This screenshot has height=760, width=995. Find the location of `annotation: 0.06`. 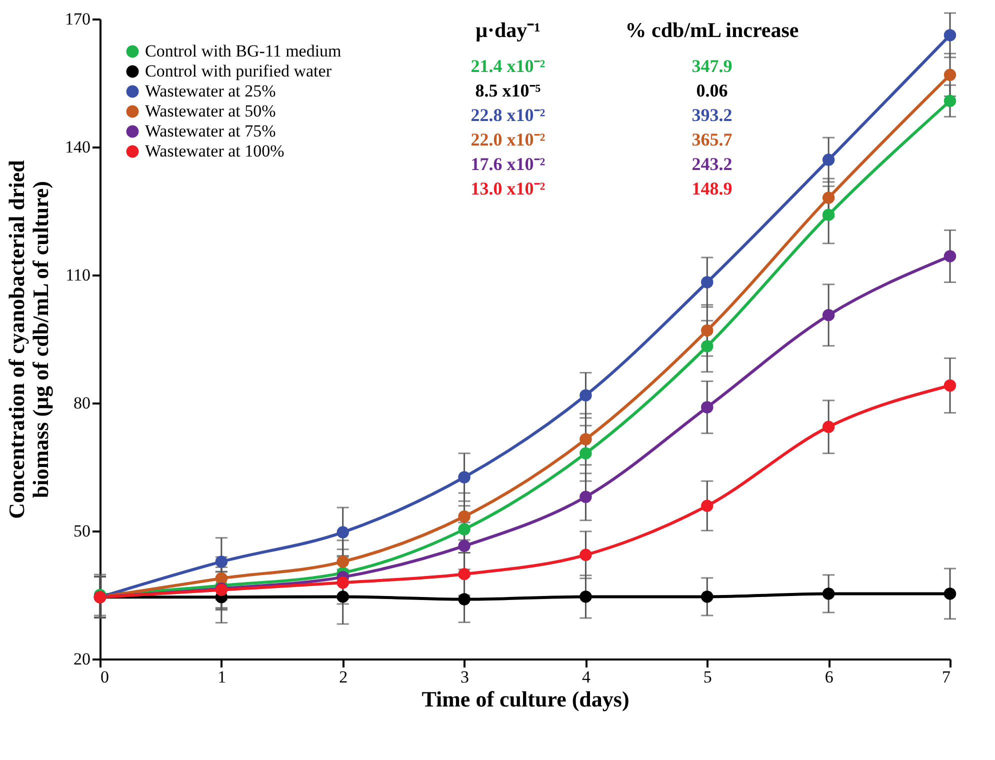

annotation: 0.06 is located at coordinates (712, 90).